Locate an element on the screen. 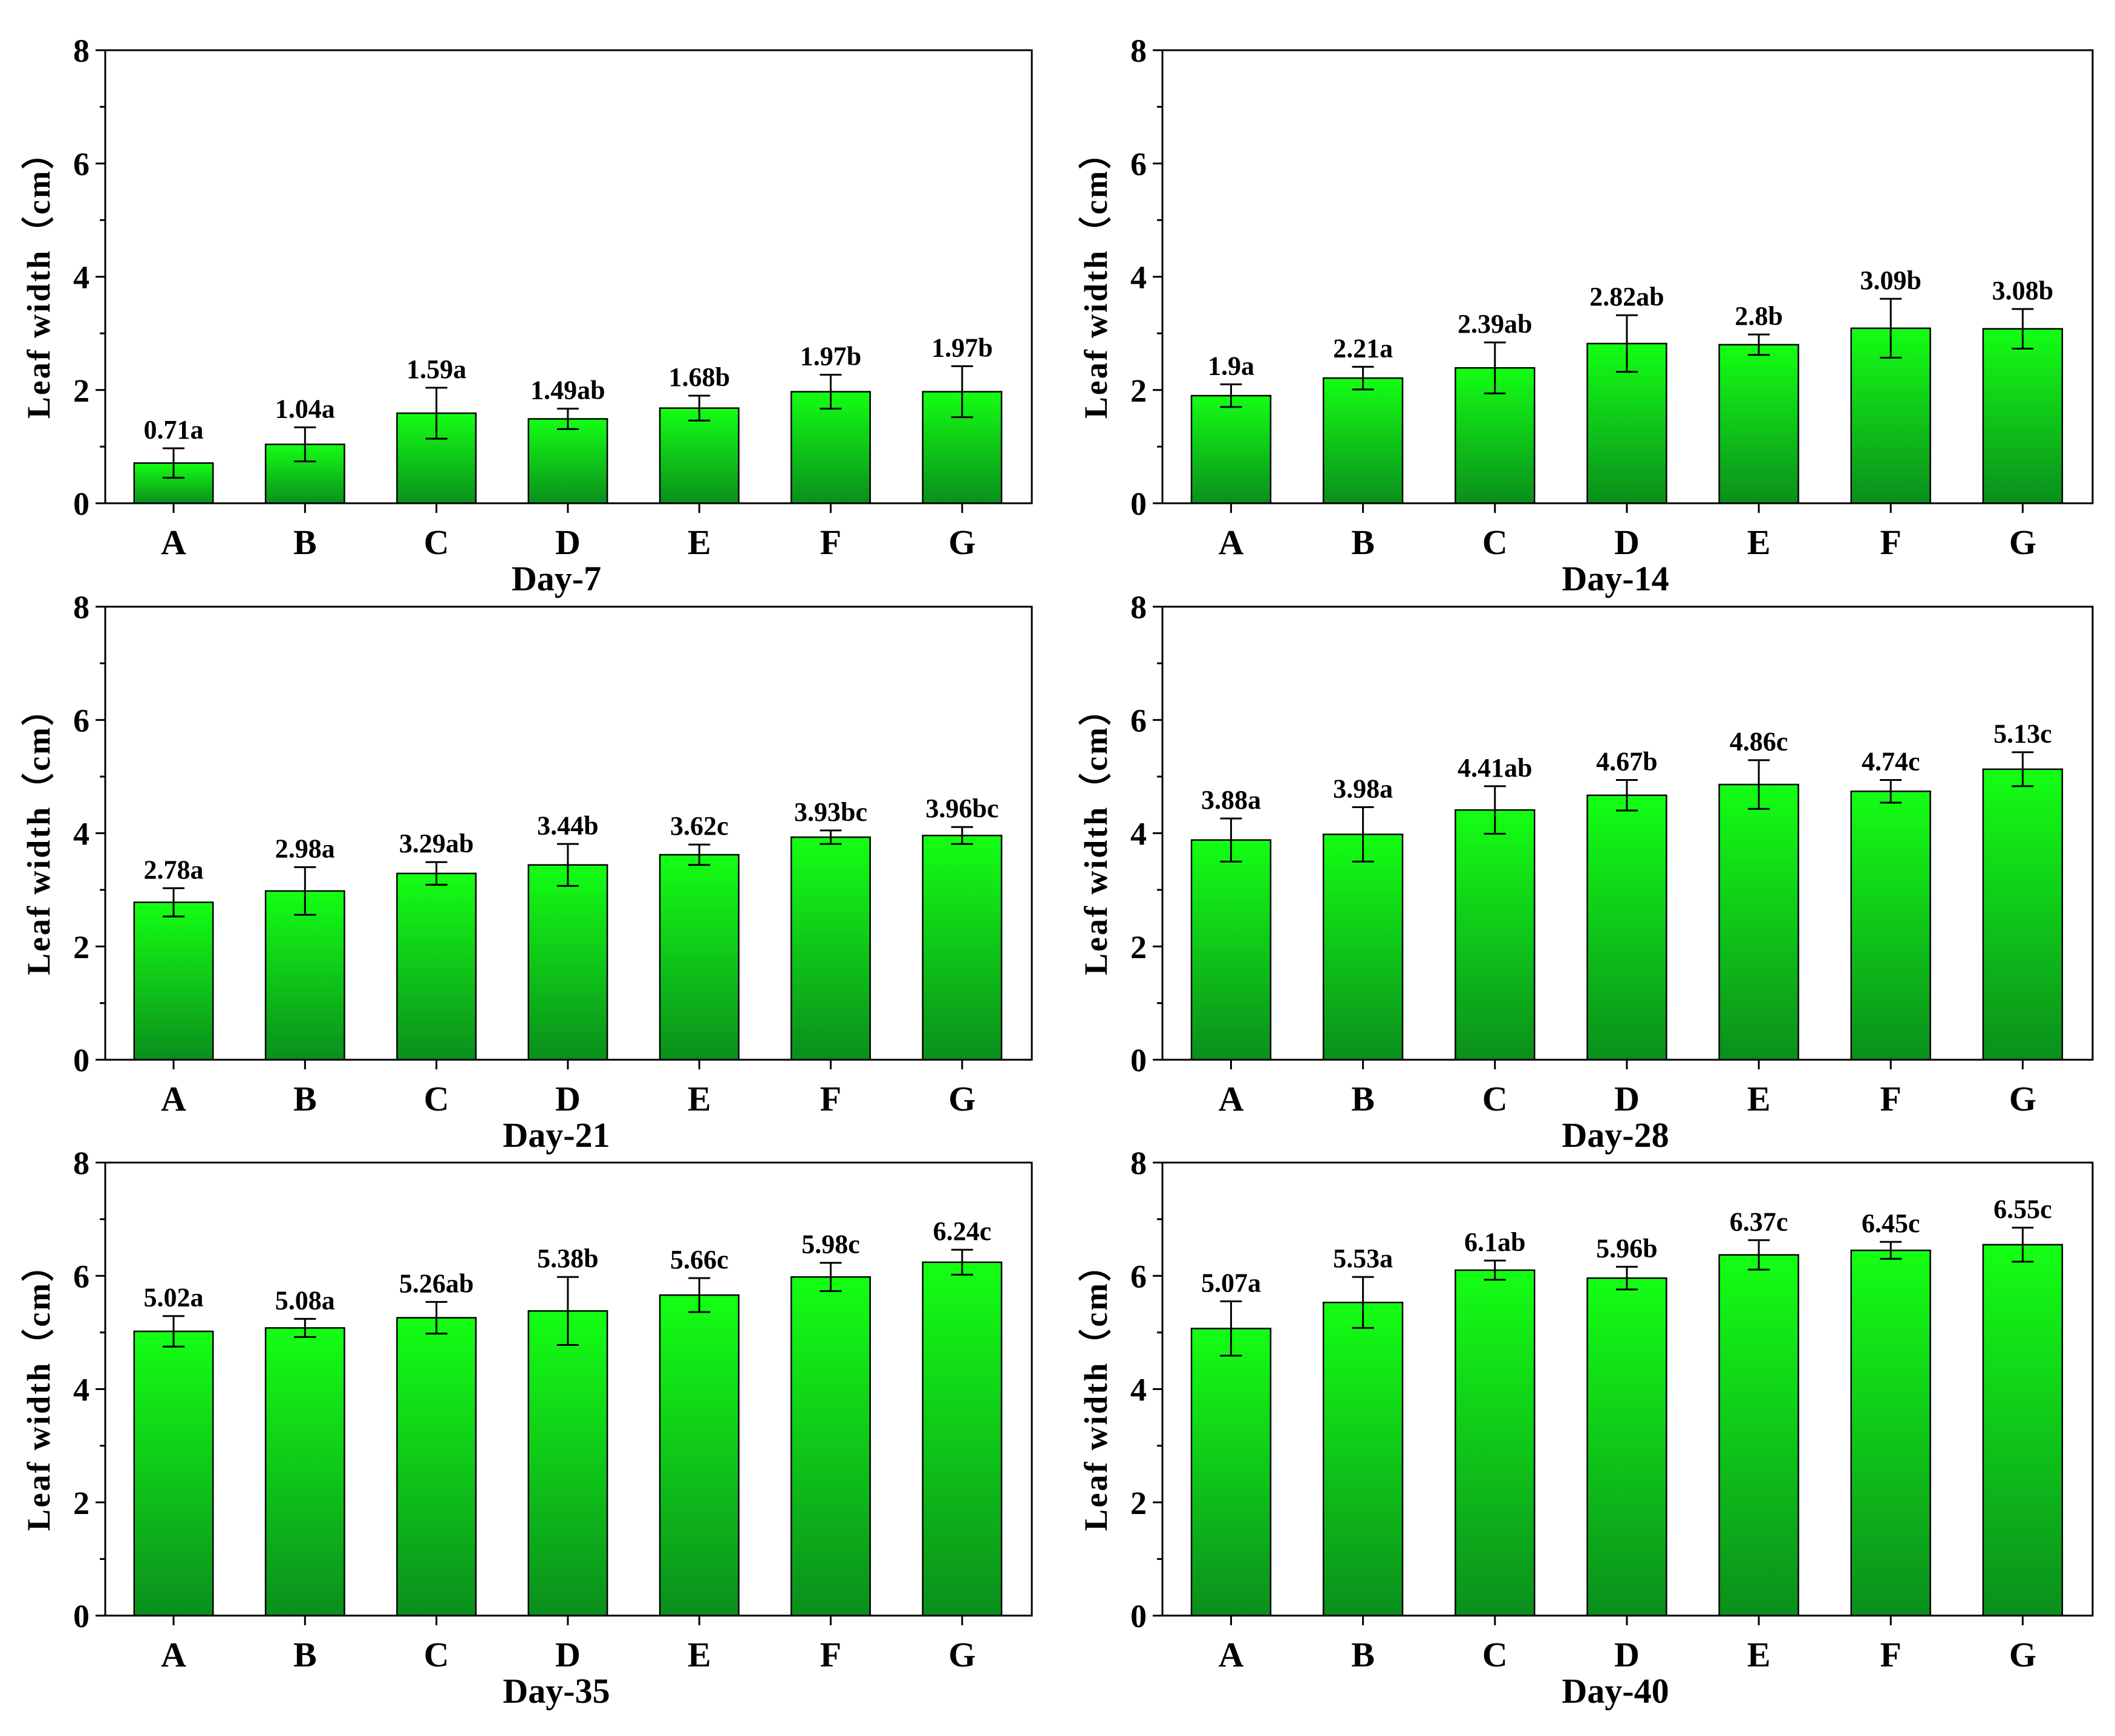 This screenshot has width=2115, height=1736. data-label: 5.38b is located at coordinates (567, 1259).